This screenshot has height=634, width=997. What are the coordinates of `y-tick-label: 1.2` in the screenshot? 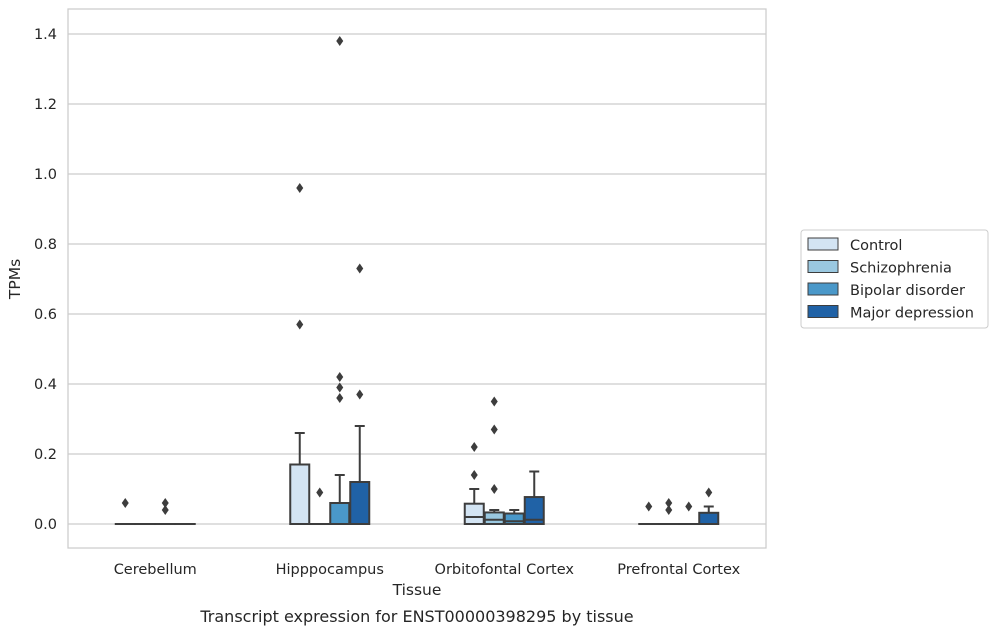 It's located at (45, 105).